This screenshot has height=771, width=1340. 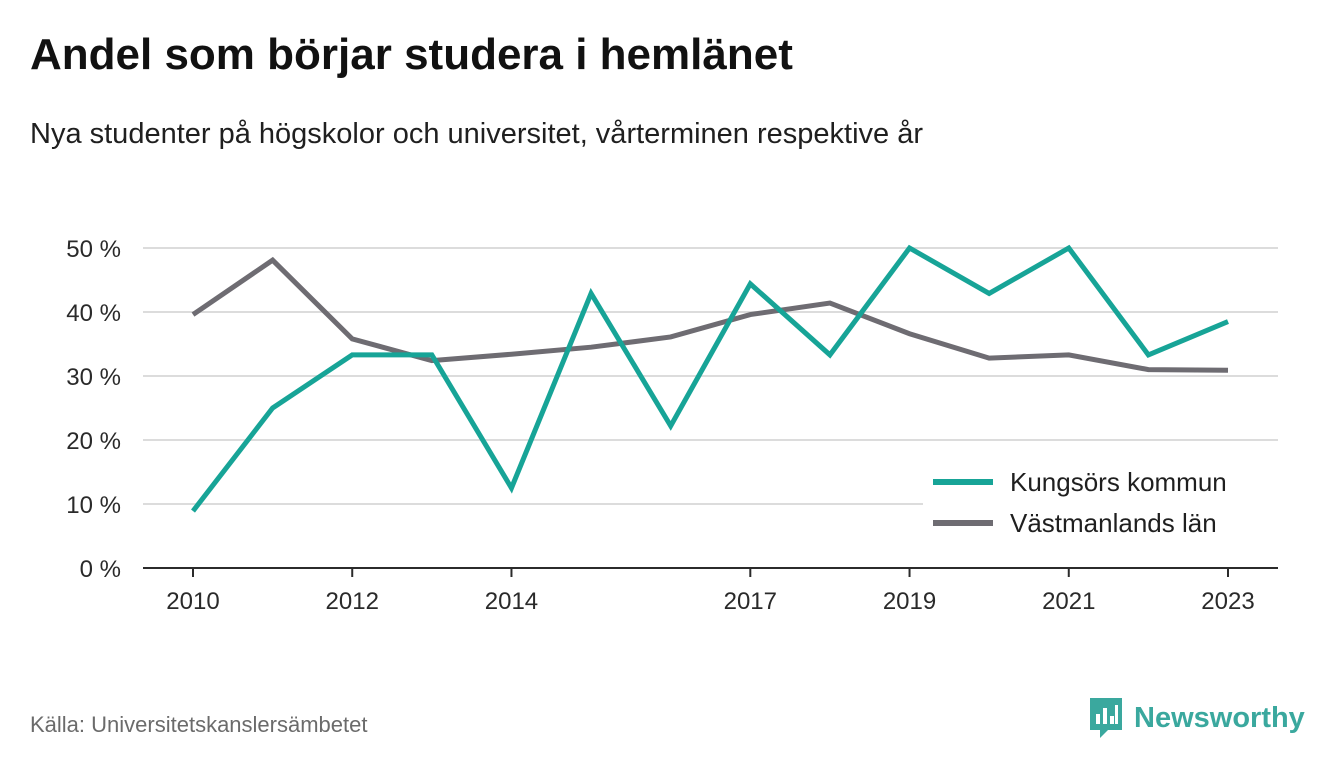 I want to click on newsworthy-logo-icon, so click(x=1106, y=718).